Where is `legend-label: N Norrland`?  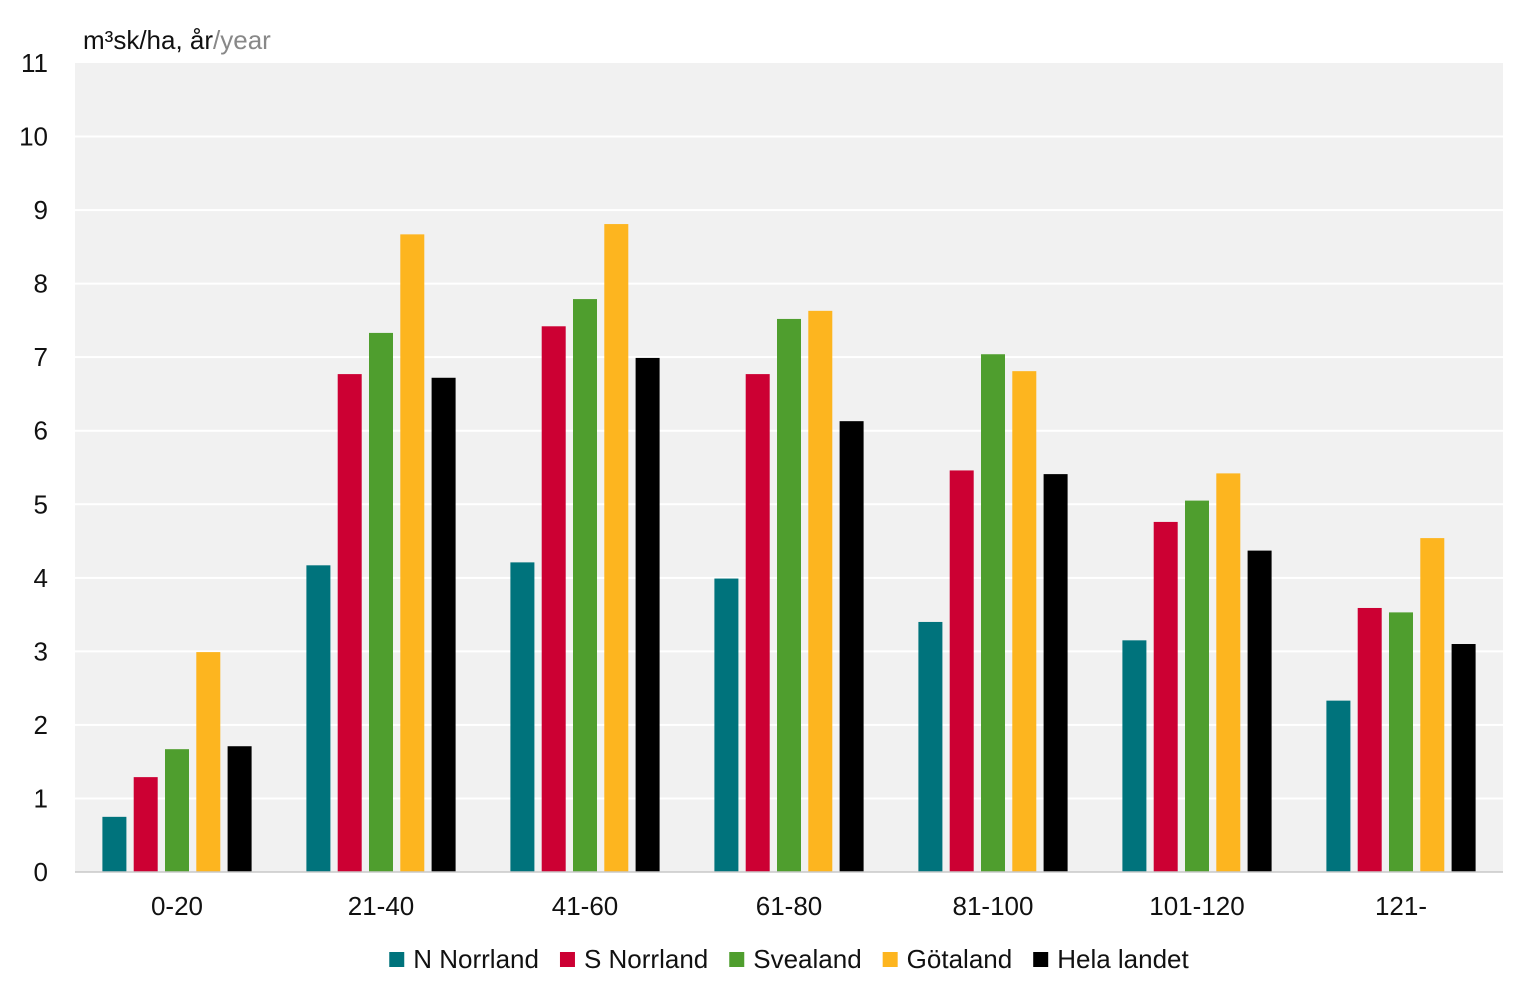
legend-label: N Norrland is located at coordinates (476, 959).